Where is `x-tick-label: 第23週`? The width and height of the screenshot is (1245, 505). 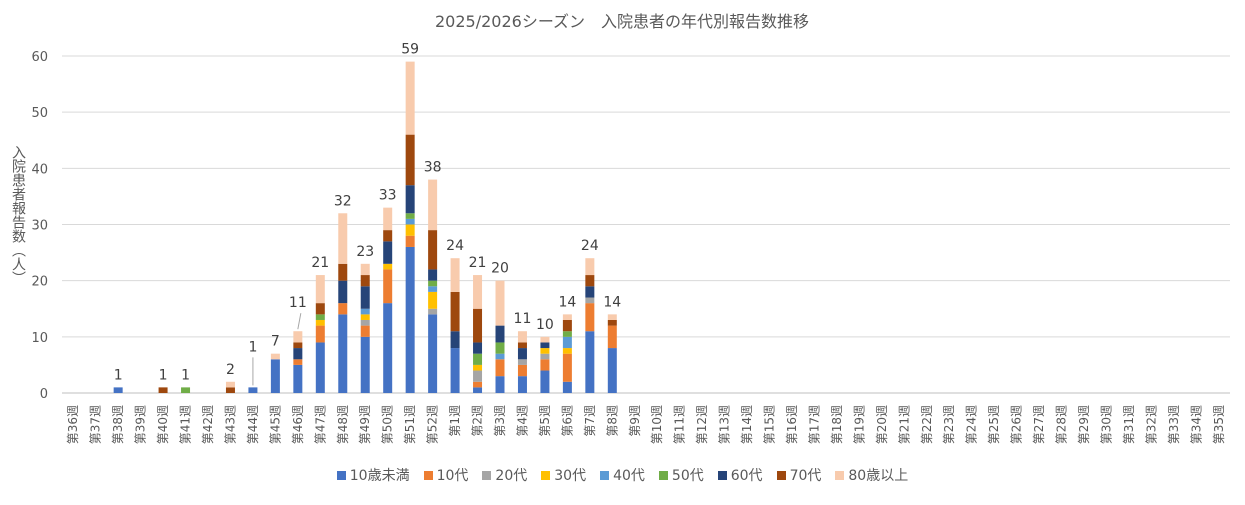 x-tick-label: 第23週 is located at coordinates (949, 424).